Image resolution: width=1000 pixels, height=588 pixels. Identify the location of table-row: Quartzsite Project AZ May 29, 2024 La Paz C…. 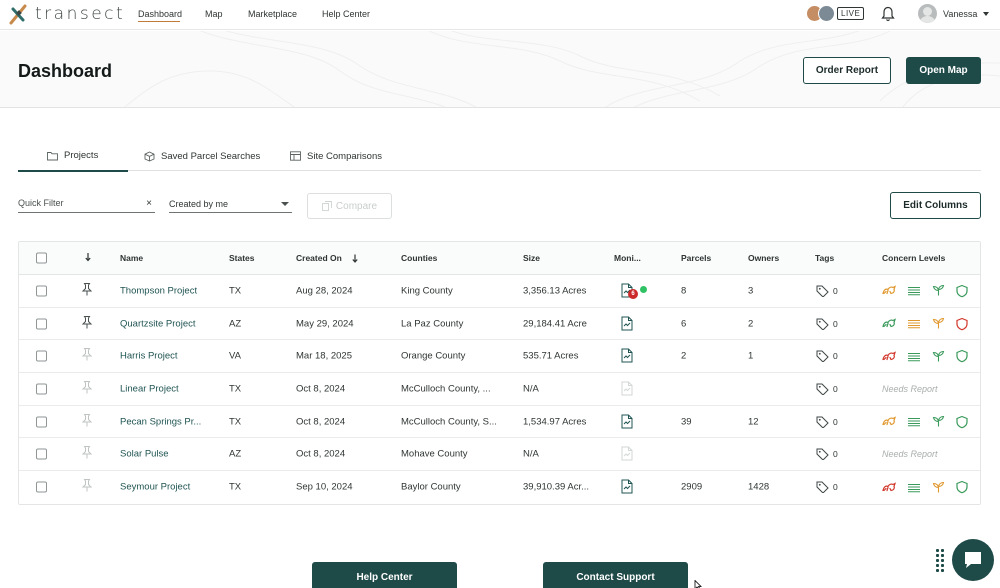
(499, 324).